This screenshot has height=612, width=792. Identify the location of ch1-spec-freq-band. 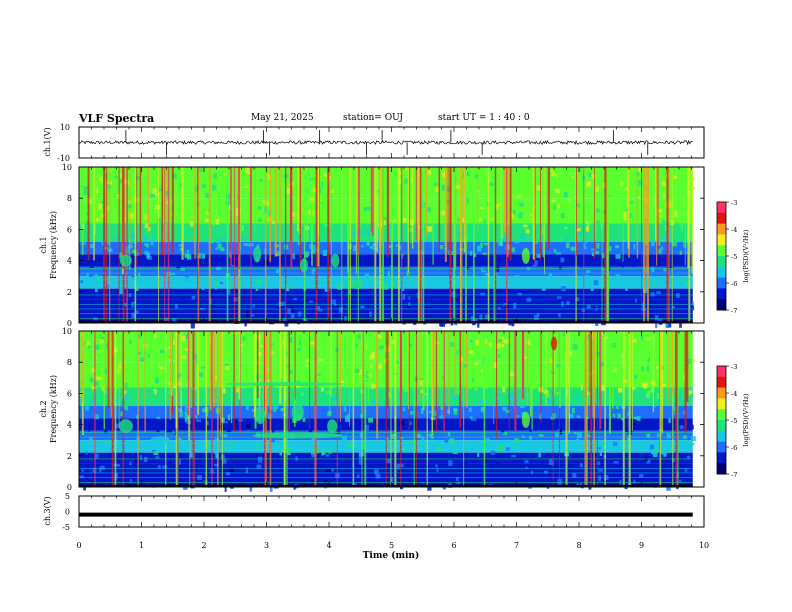
(386, 183).